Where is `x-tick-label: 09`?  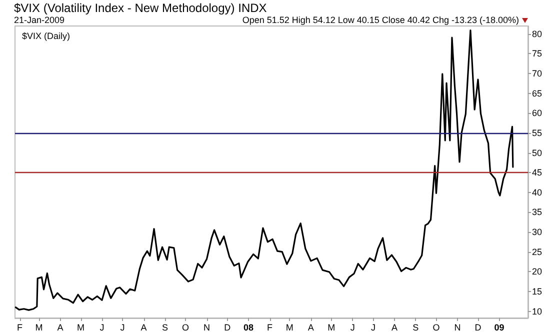
x-tick-label: 09 is located at coordinates (499, 327).